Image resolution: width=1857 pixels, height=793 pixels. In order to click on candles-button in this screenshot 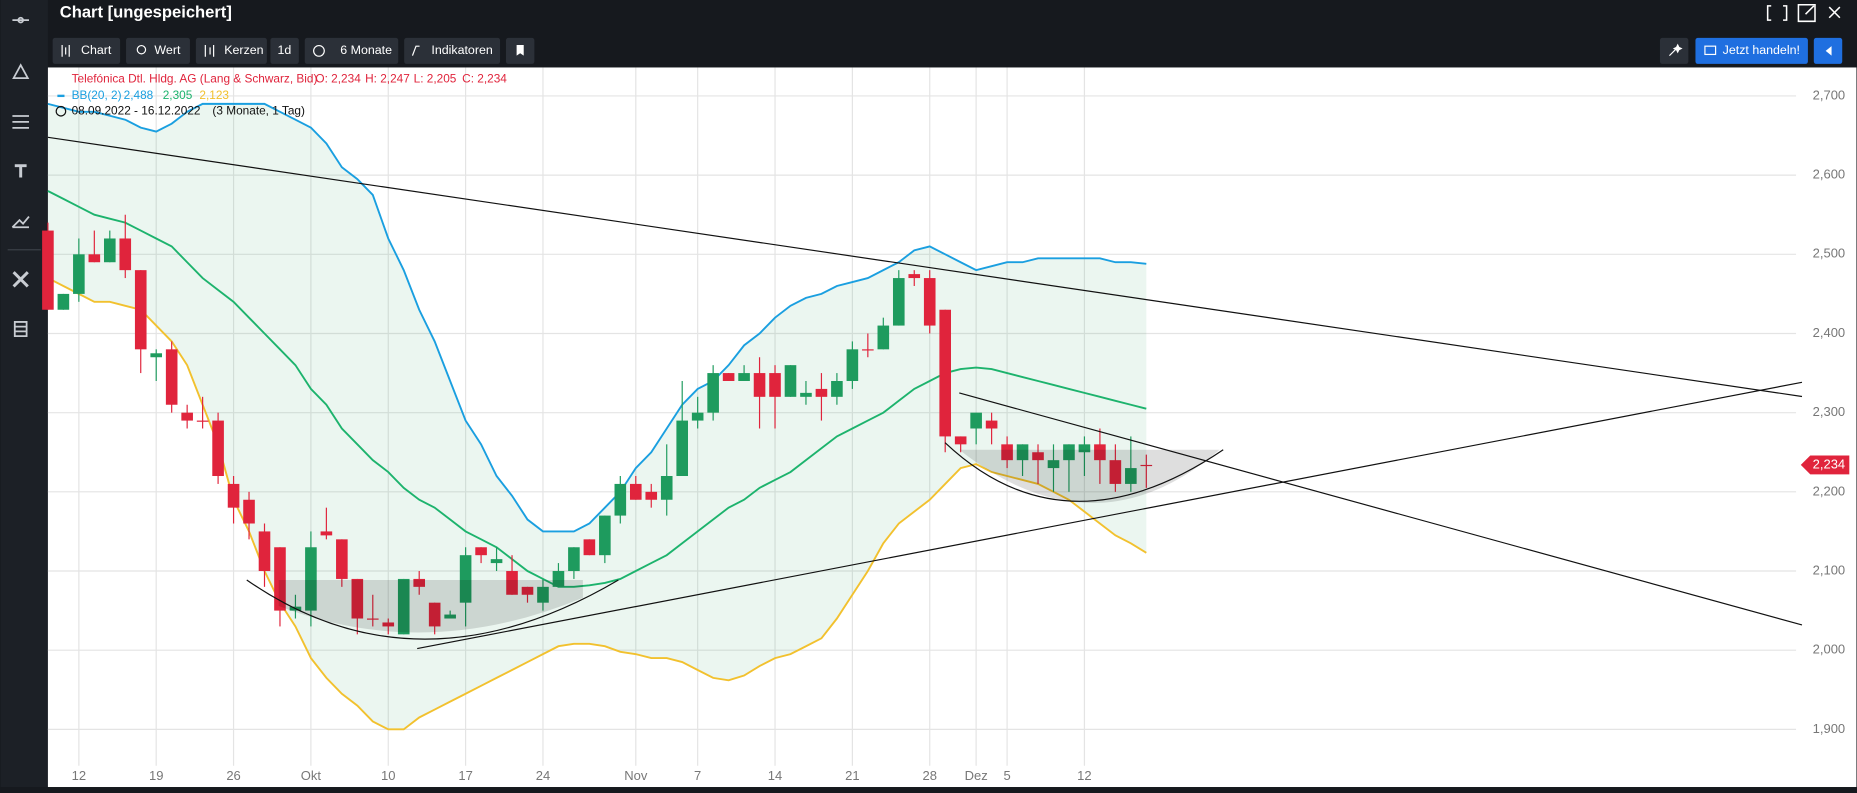, I will do `click(231, 50)`.